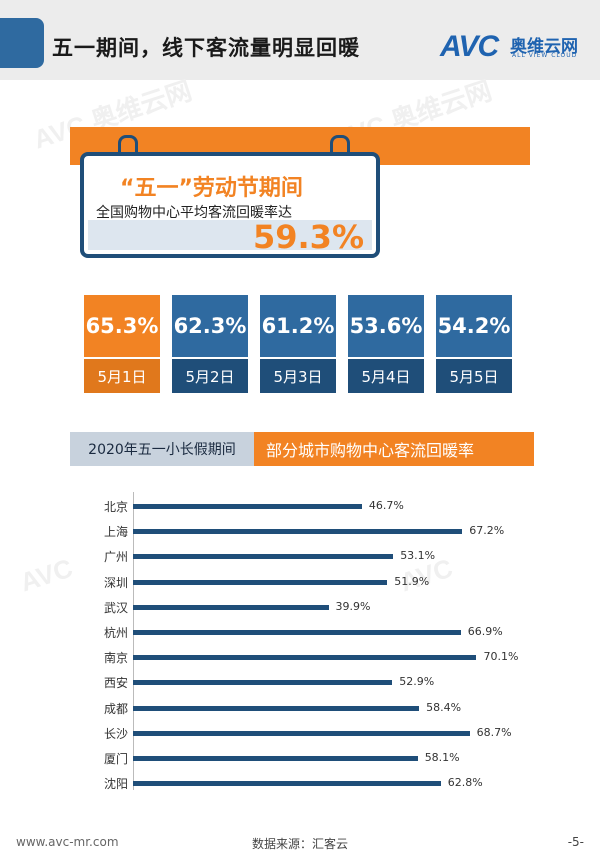 This screenshot has width=600, height=867. I want to click on city-label: 长沙, so click(115, 733).